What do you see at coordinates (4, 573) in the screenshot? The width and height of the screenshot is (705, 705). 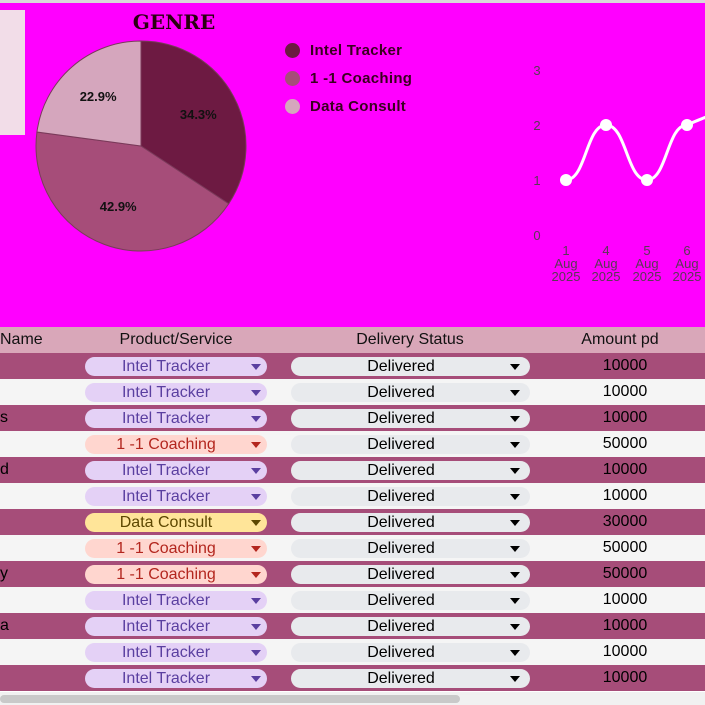 I see `name-cell: y` at bounding box center [4, 573].